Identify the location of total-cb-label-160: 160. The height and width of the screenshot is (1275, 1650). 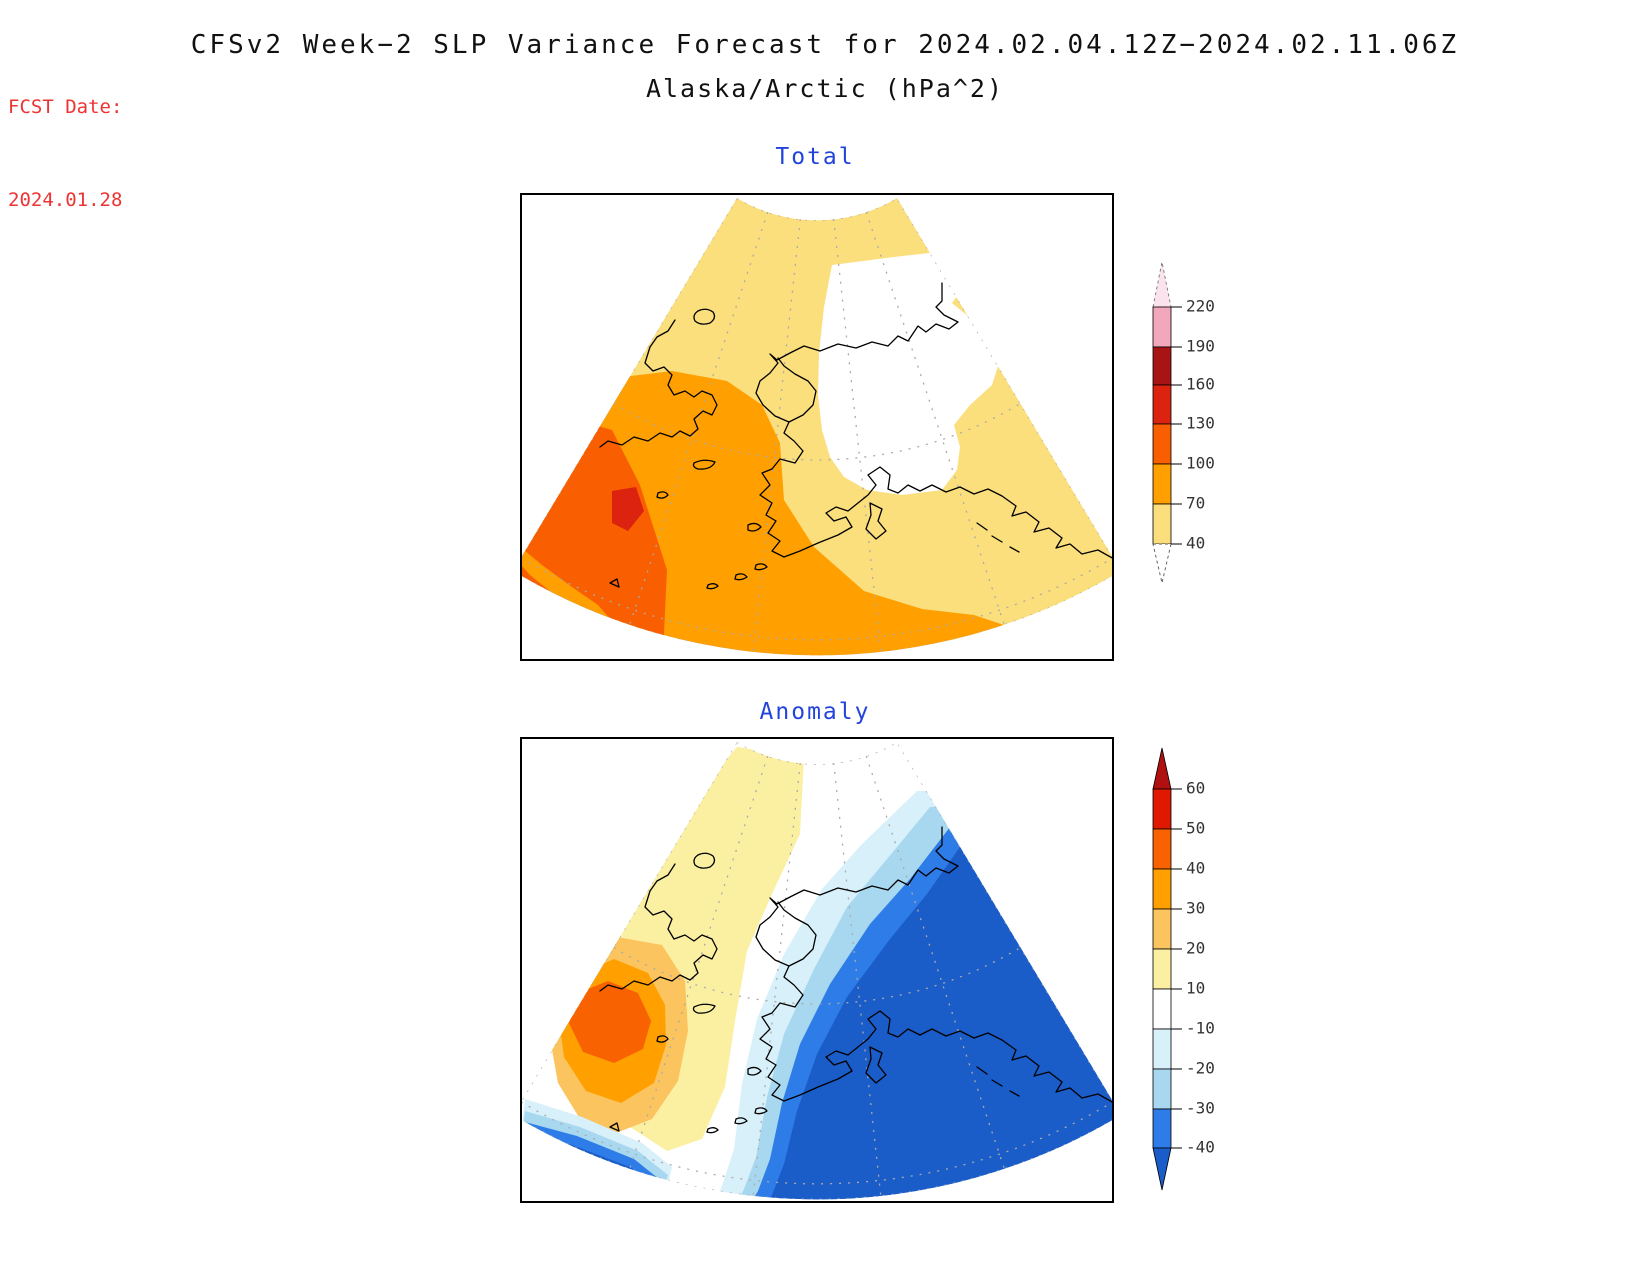
(1200, 384).